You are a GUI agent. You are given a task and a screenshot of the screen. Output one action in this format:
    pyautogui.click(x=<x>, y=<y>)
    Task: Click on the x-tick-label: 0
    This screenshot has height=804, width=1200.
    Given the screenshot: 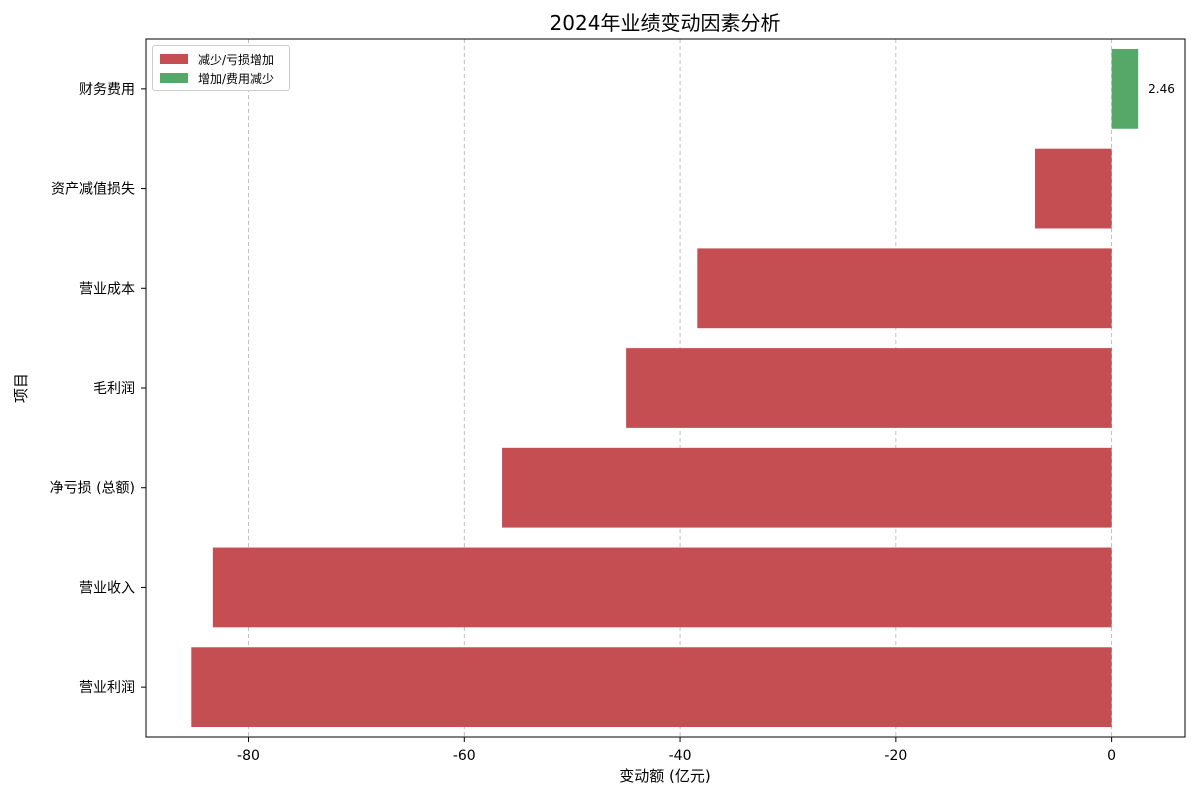 What is the action you would take?
    pyautogui.click(x=1111, y=756)
    